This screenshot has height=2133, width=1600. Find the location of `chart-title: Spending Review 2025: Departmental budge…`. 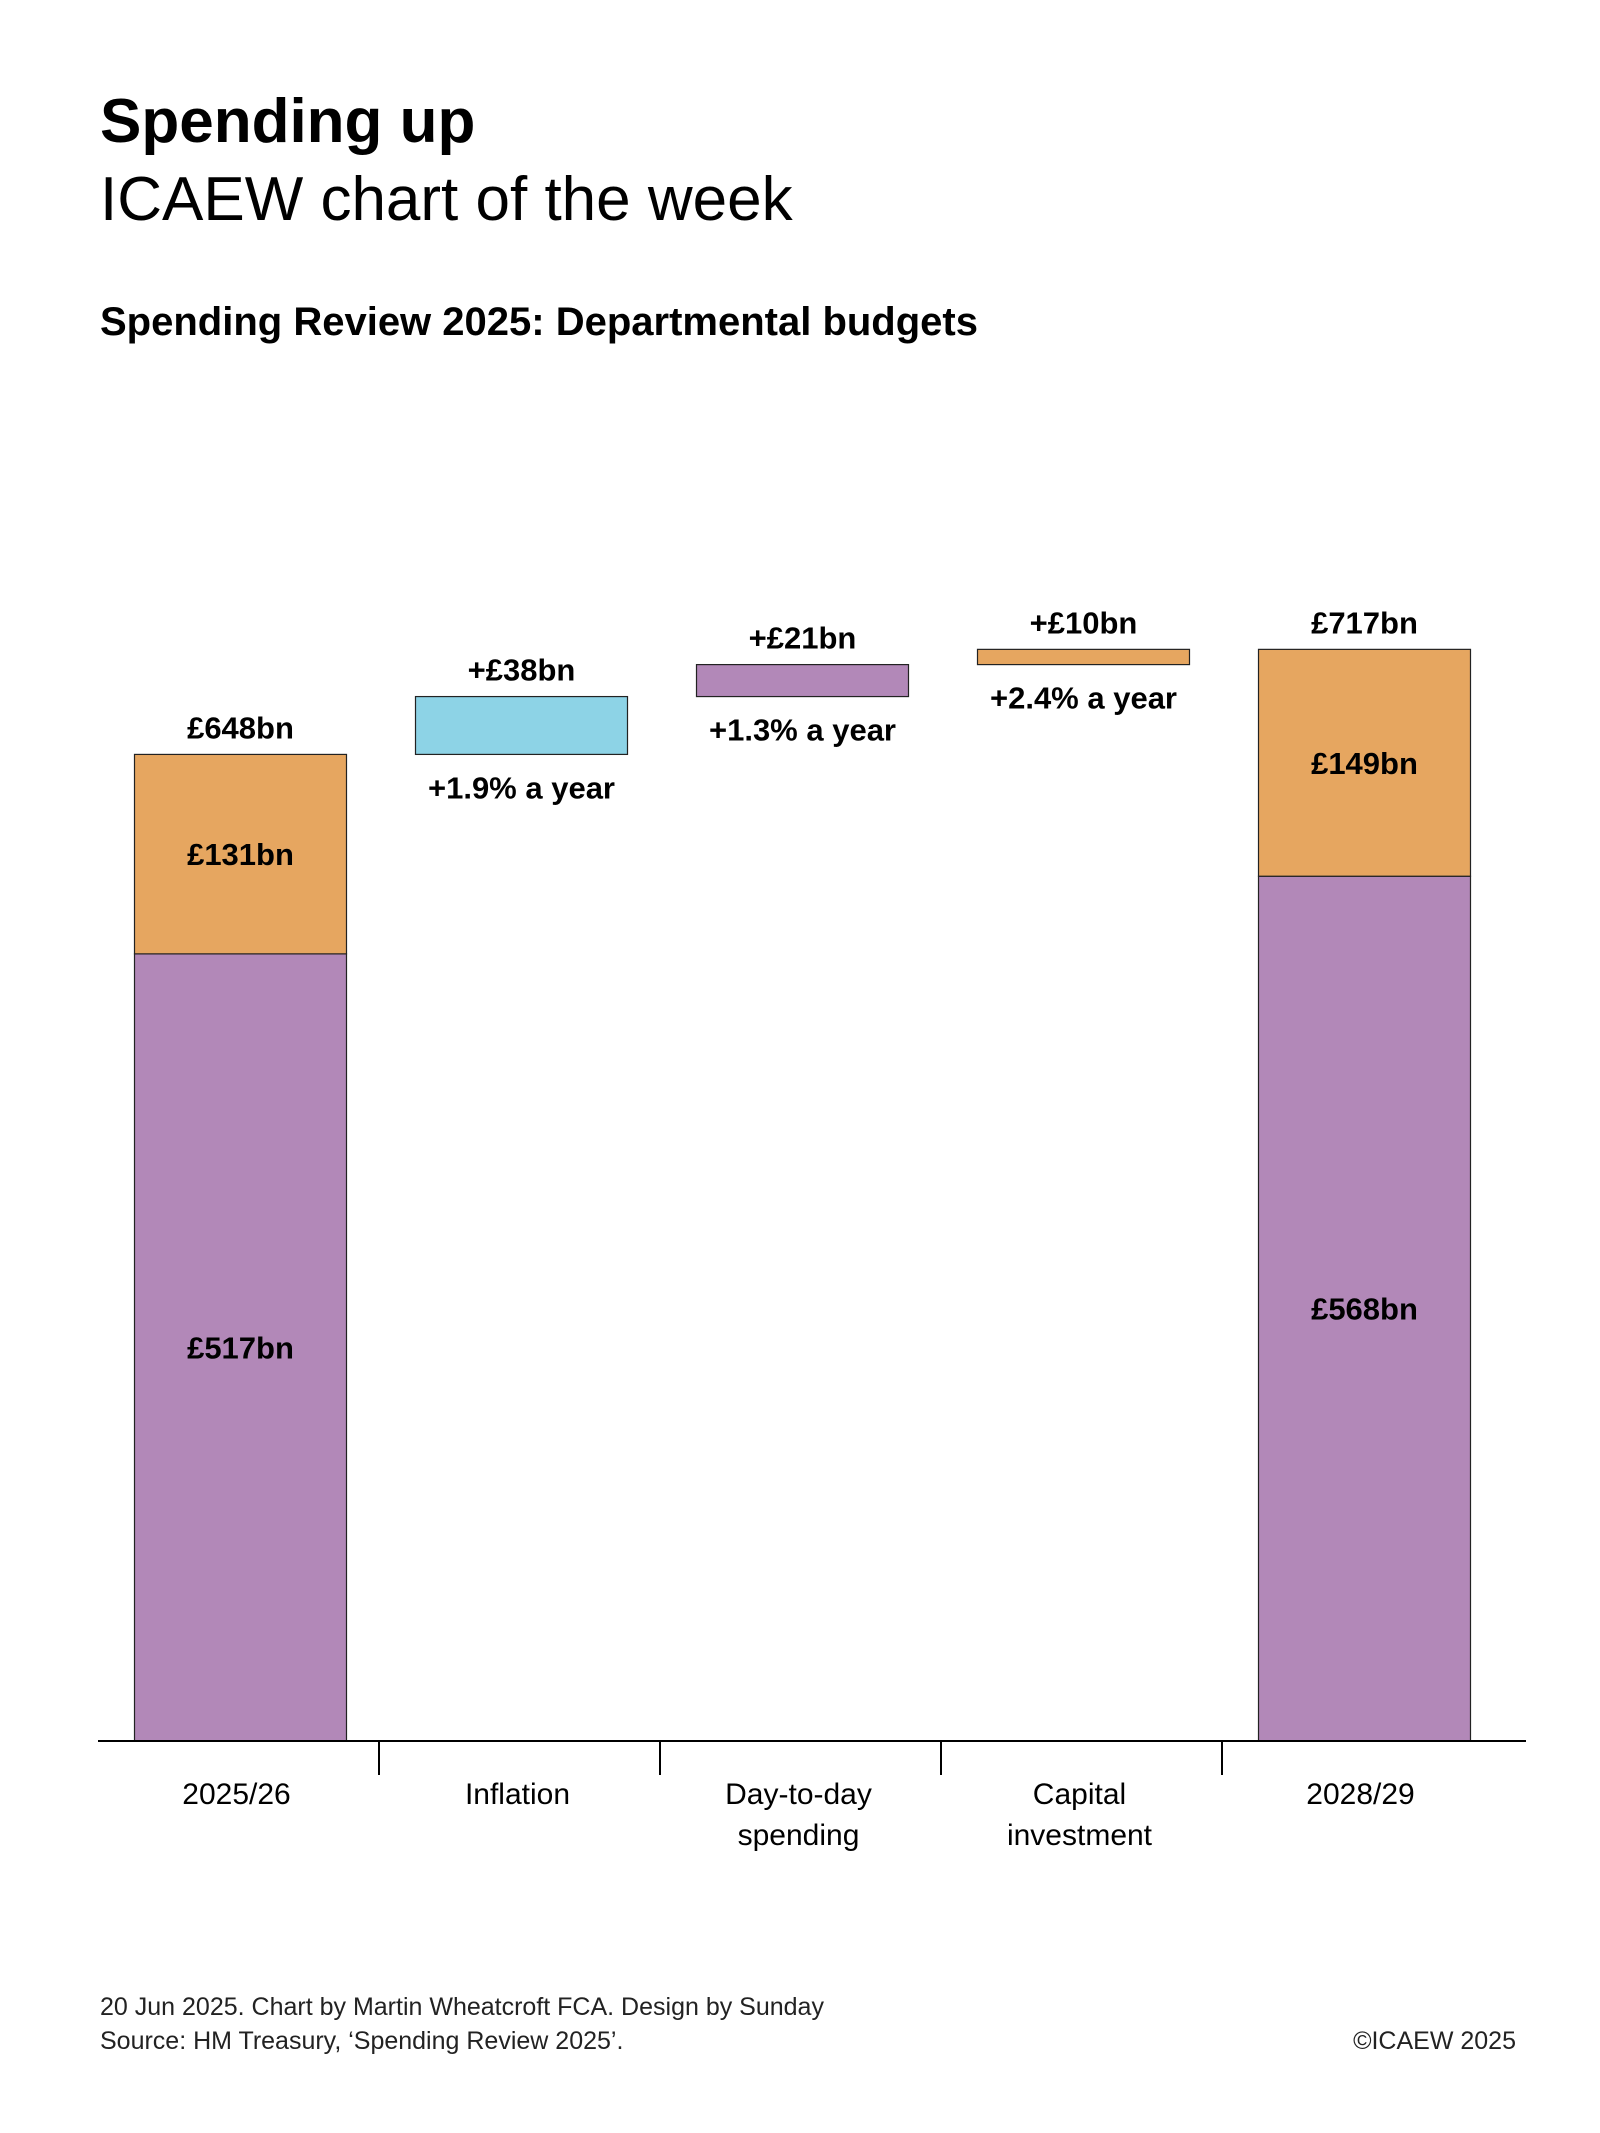

chart-title: Spending Review 2025: Departmental budge… is located at coordinates (539, 322).